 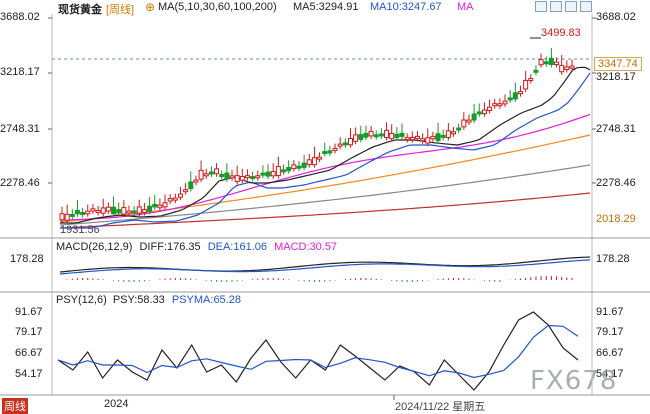 What do you see at coordinates (217, 7) in the screenshot?
I see `ma-settings: MA(5,10,30,60,100,200)` at bounding box center [217, 7].